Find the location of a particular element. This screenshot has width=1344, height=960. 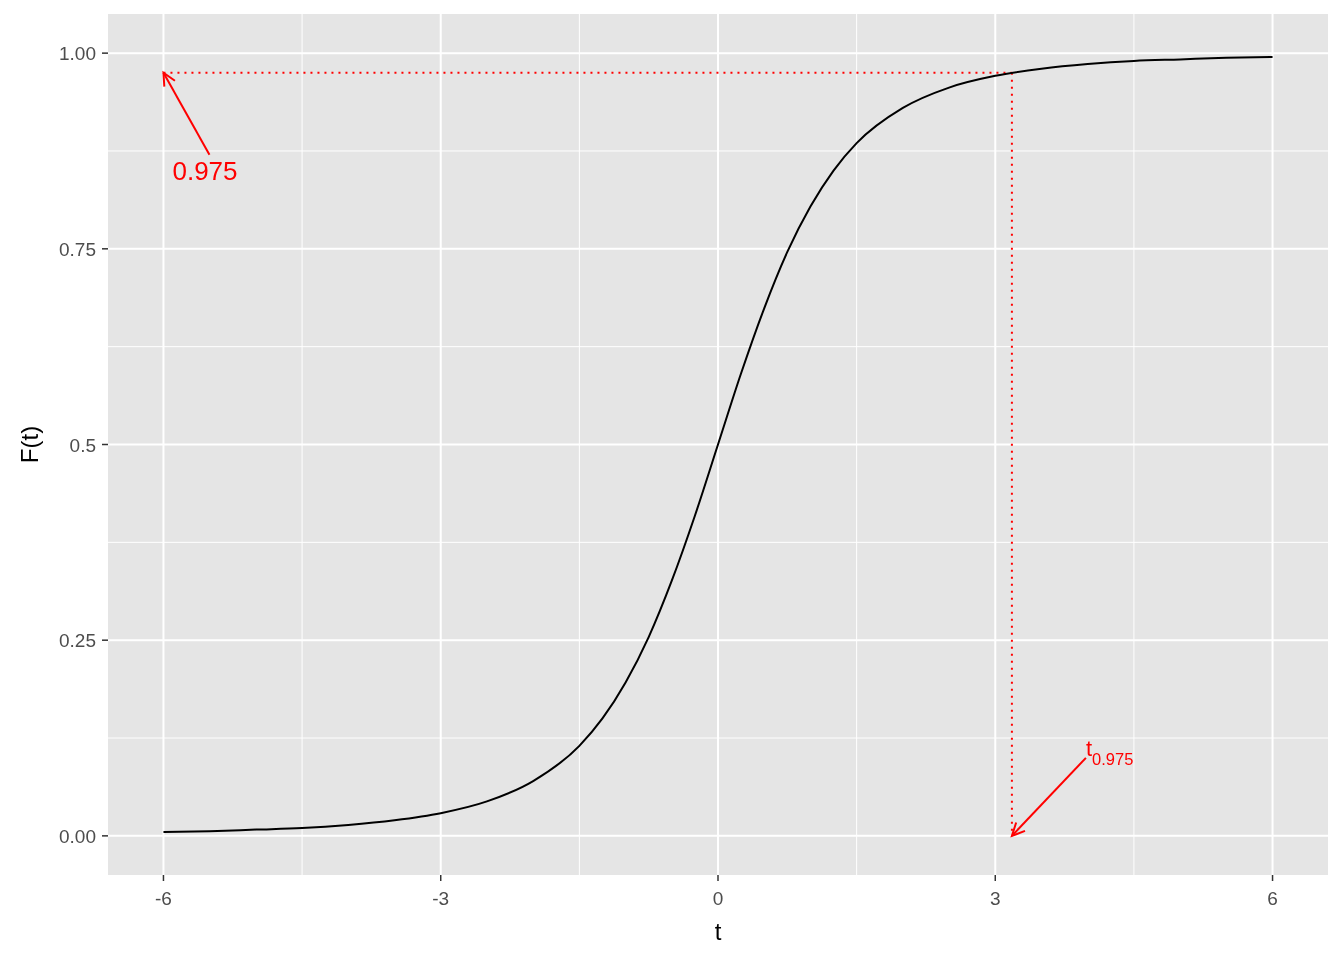

x-tick-label: -3 is located at coordinates (441, 898).